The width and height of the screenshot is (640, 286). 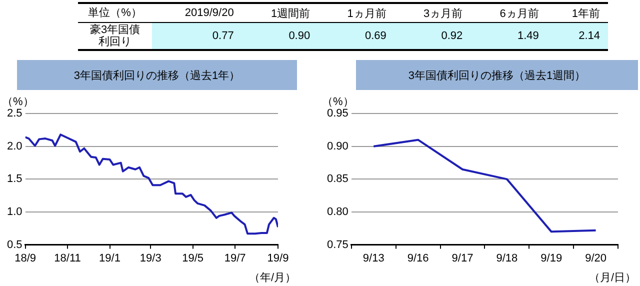 What do you see at coordinates (280, 12) in the screenshot?
I see `category-label: 1週間前` at bounding box center [280, 12].